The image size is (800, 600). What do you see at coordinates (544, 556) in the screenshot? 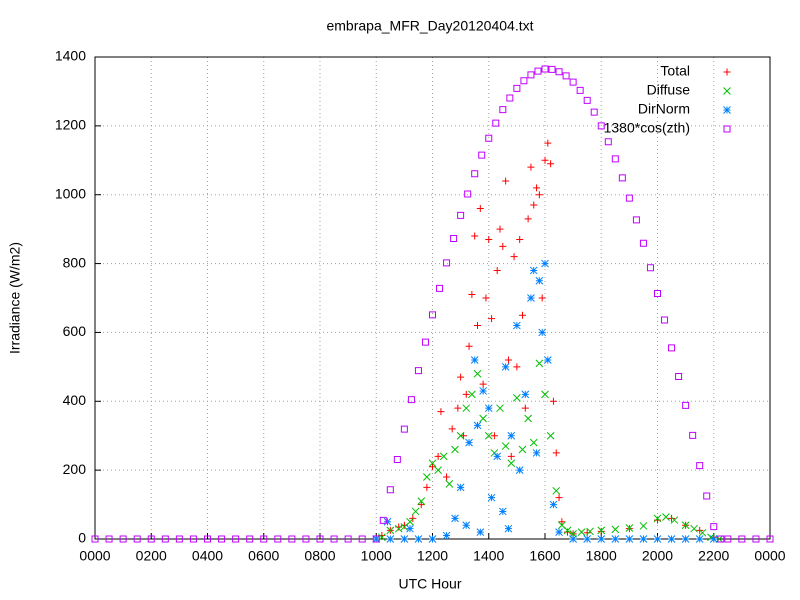
I see `x-tick-label: 1600` at bounding box center [544, 556].